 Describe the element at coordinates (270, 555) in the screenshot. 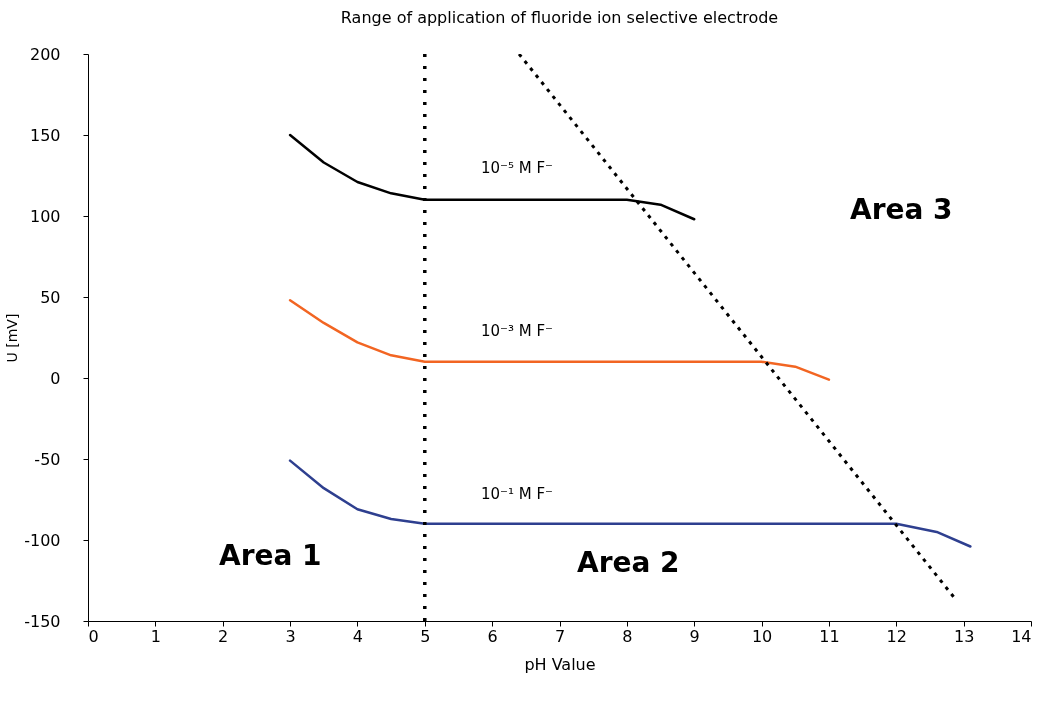

I see `annotation: Area 1` at that location.